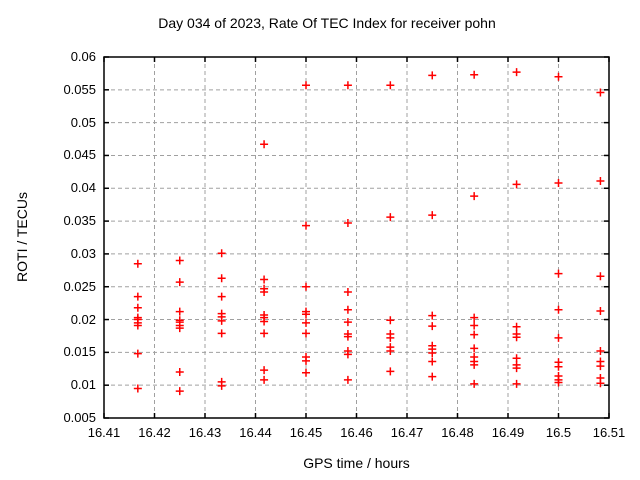 This screenshot has width=640, height=480. What do you see at coordinates (356, 463) in the screenshot?
I see `x-axis-label: GPS time / hours` at bounding box center [356, 463].